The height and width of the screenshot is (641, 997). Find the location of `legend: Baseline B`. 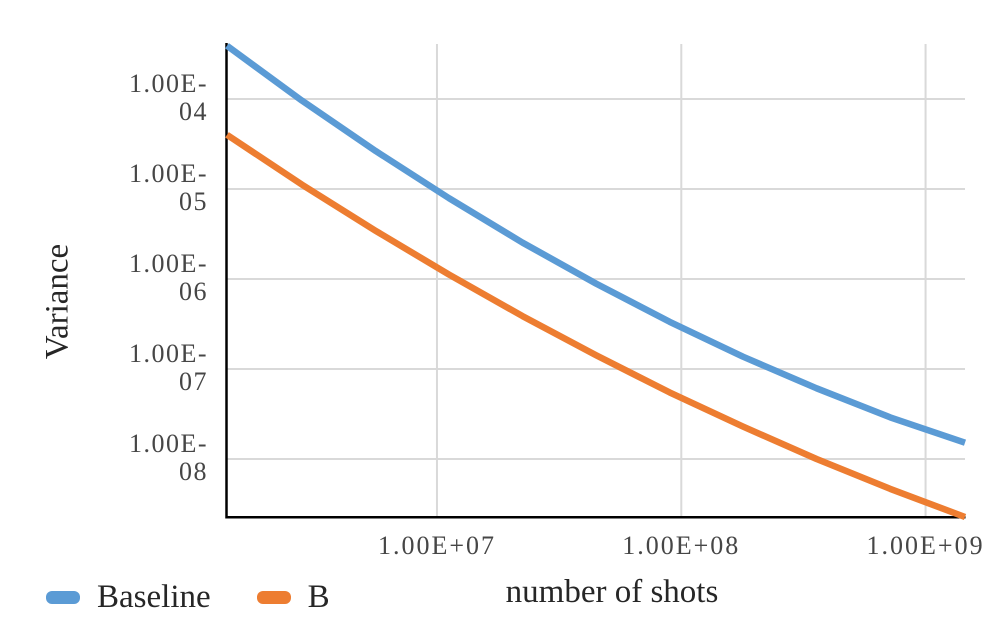

legend: Baseline B is located at coordinates (188, 597).